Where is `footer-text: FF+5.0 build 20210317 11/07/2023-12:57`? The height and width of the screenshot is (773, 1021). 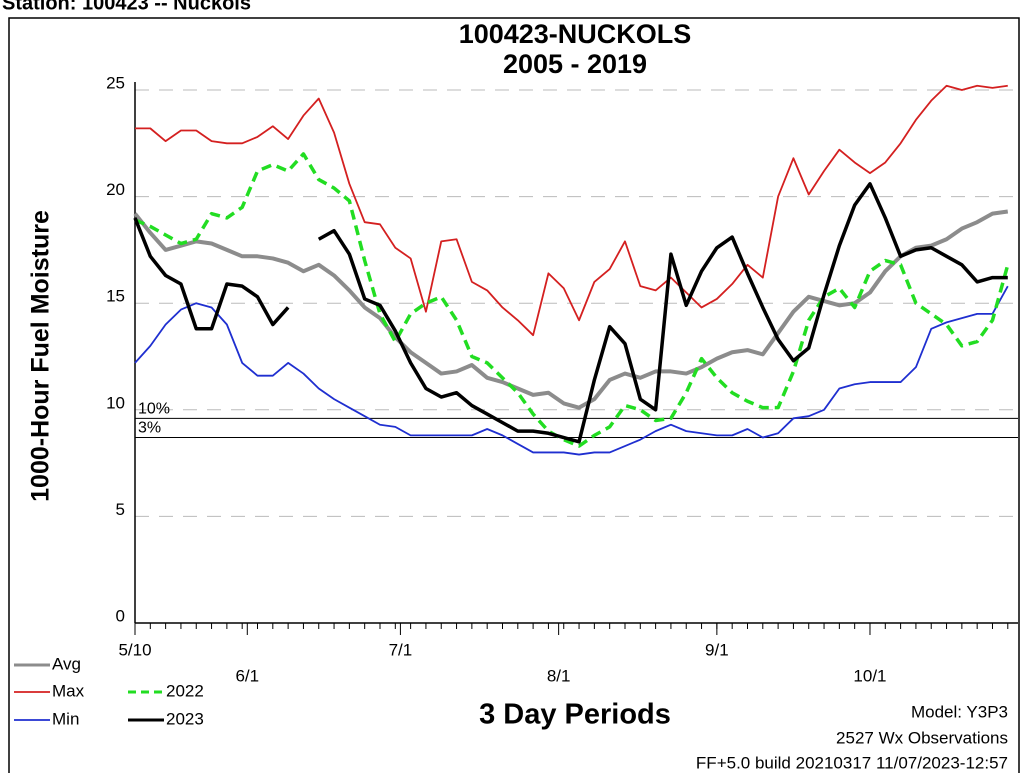 footer-text: FF+5.0 build 20210317 11/07/2023-12:57 is located at coordinates (852, 762).